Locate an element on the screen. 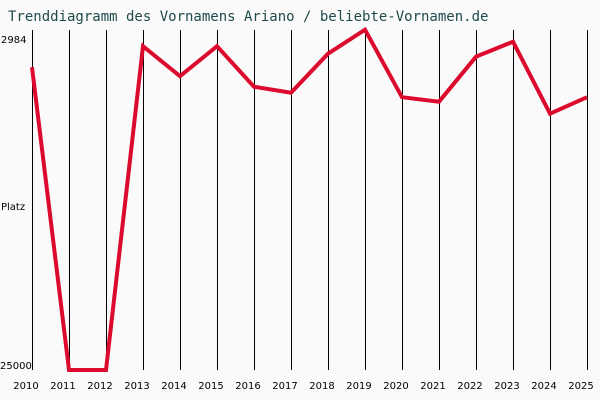  x-tick-2016: 2016 is located at coordinates (248, 386).